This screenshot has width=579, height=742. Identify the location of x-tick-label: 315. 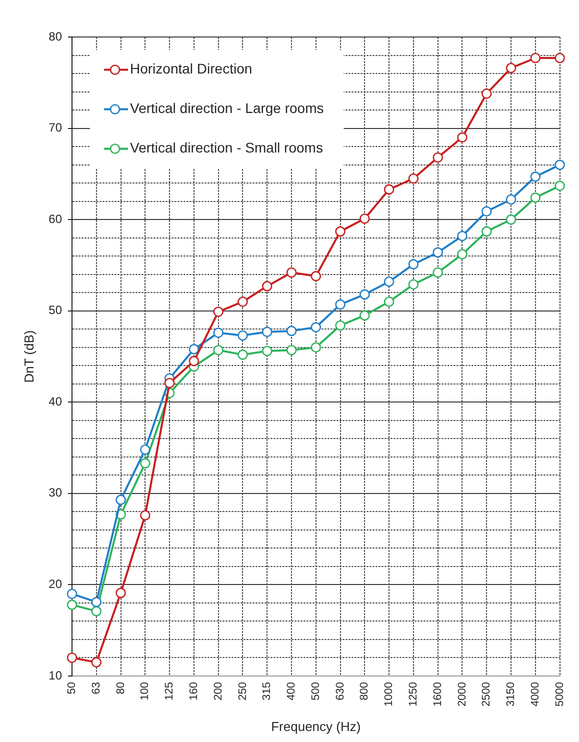
(267, 691).